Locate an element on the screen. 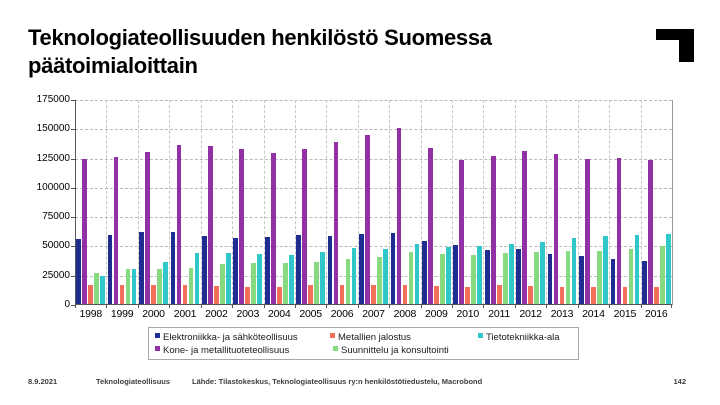 The height and width of the screenshot is (405, 720). x-tick-label: 2008 is located at coordinates (405, 314).